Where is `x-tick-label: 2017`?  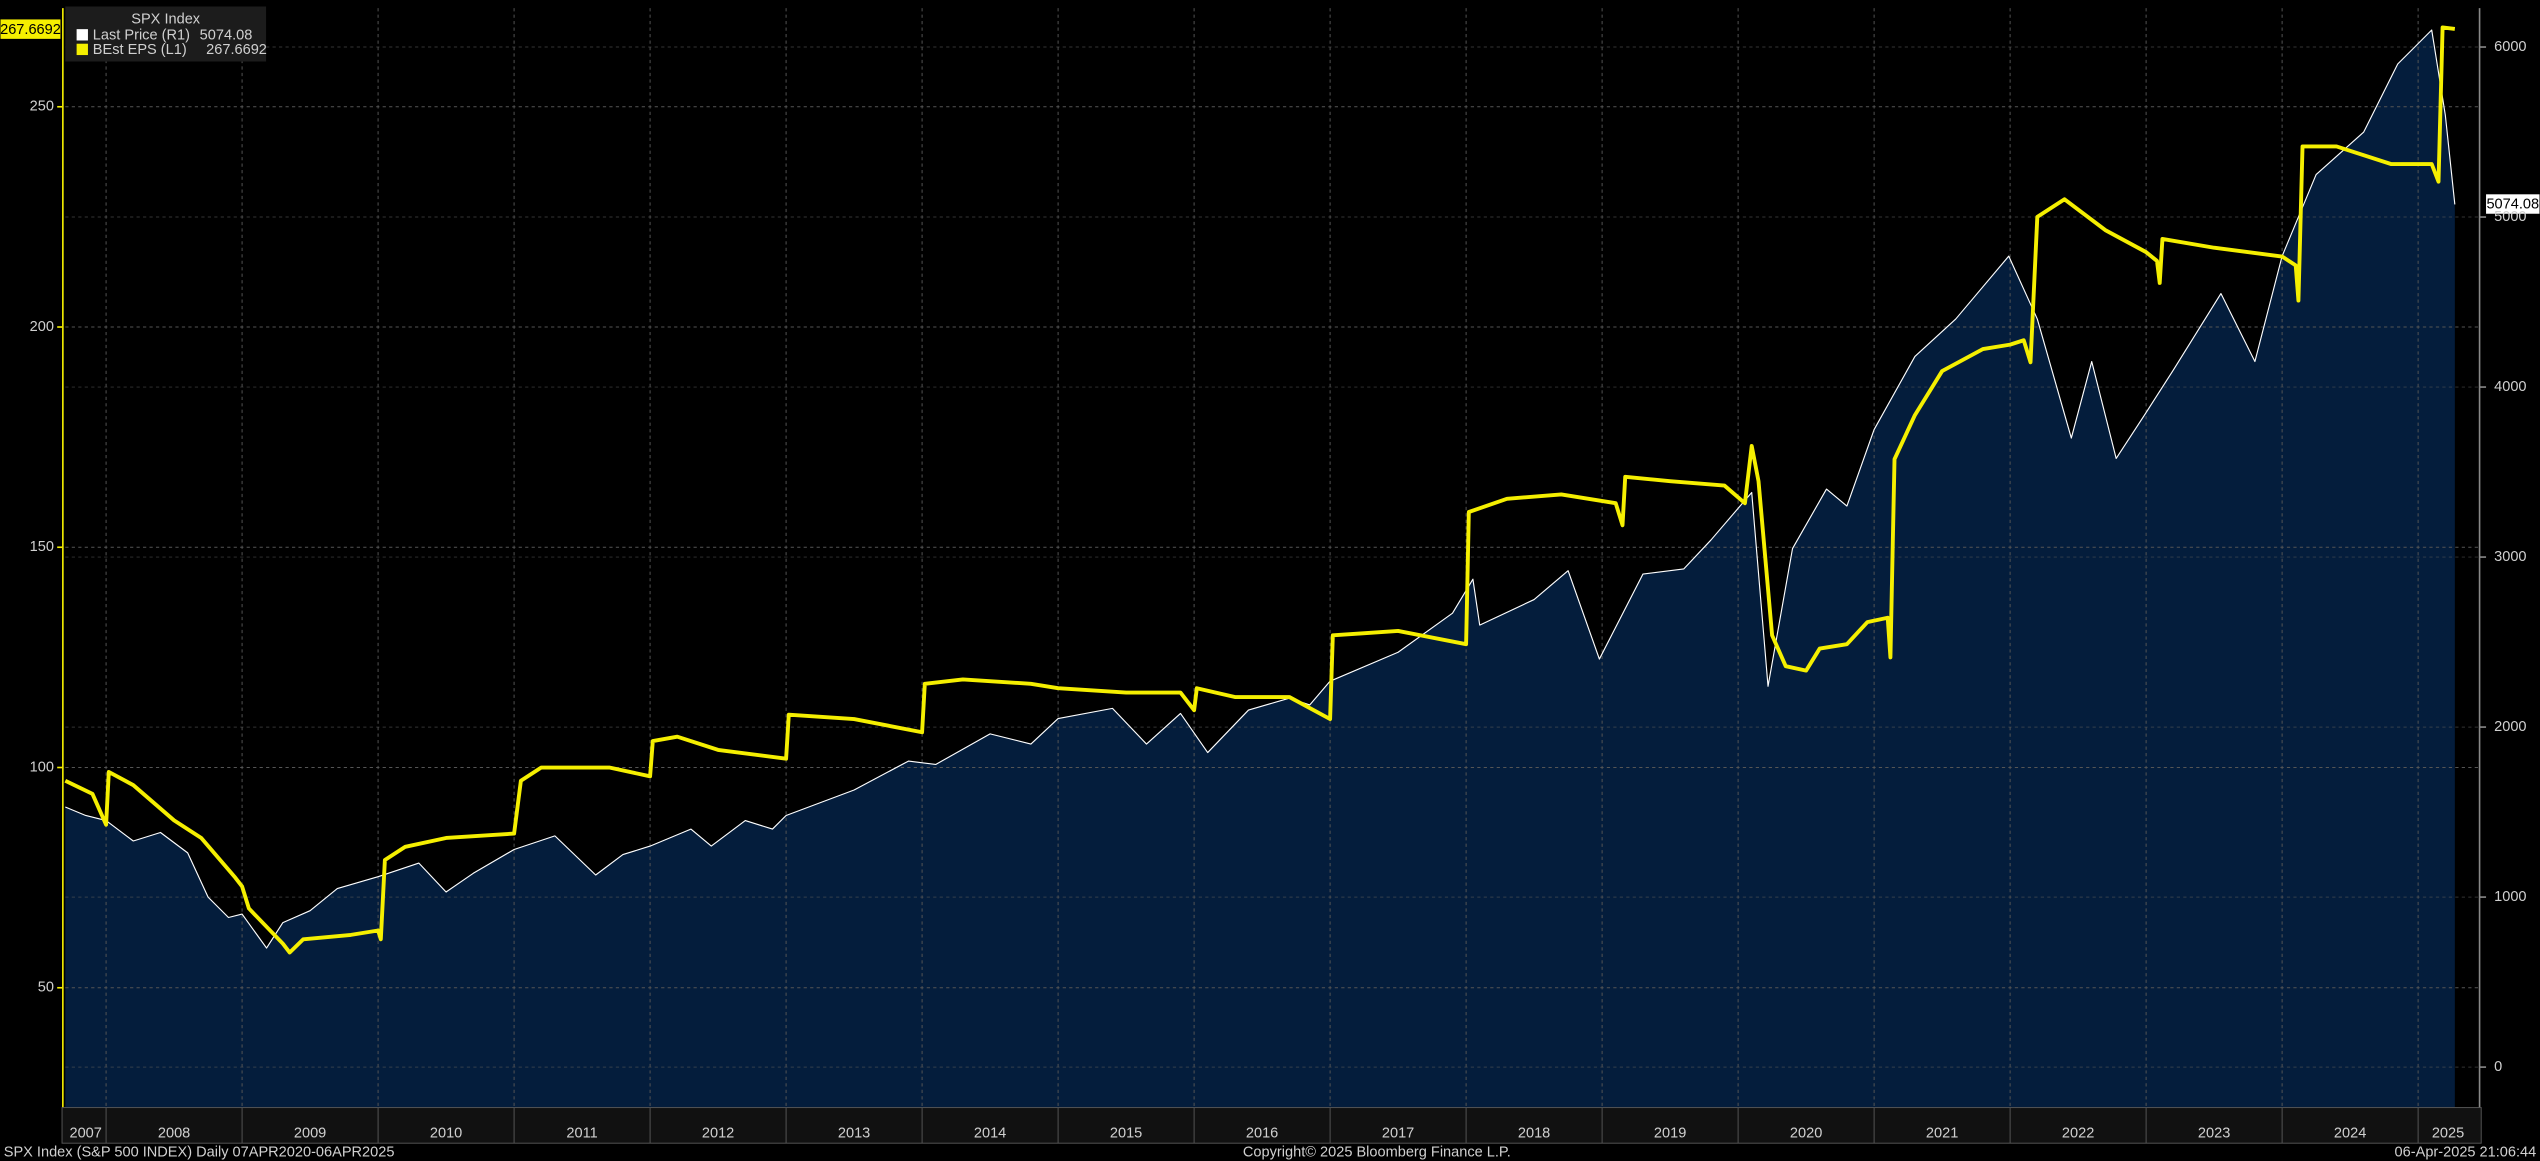 x-tick-label: 2017 is located at coordinates (1398, 1133).